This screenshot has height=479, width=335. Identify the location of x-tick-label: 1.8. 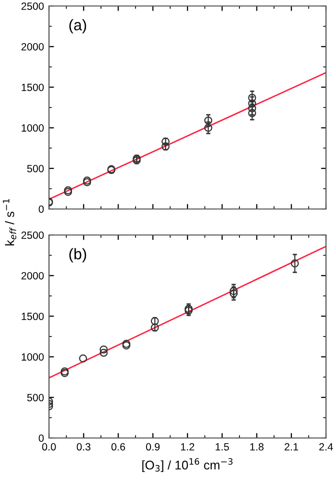
(257, 447).